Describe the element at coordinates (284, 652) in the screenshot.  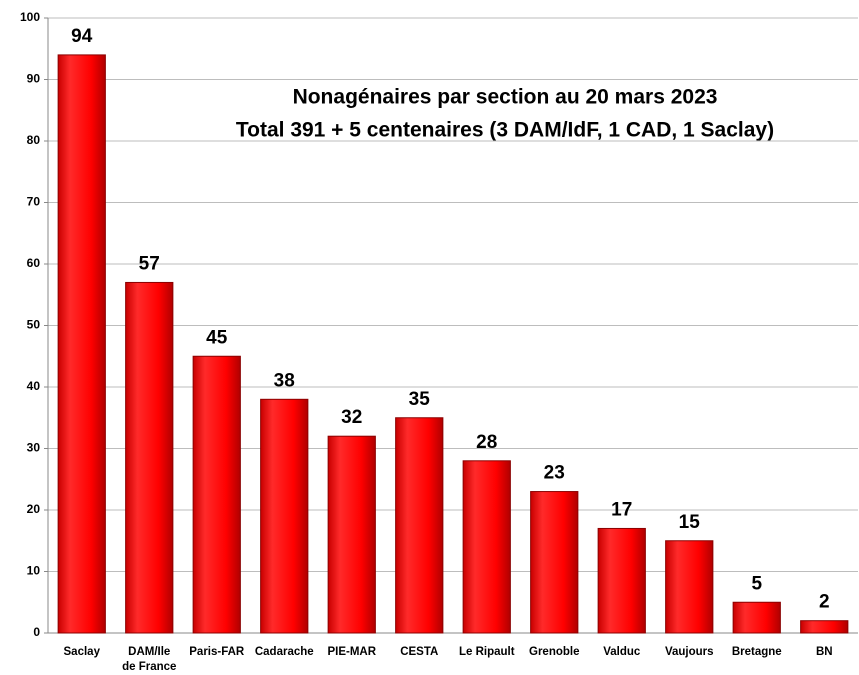
I see `x-tick-label: Cadarache` at that location.